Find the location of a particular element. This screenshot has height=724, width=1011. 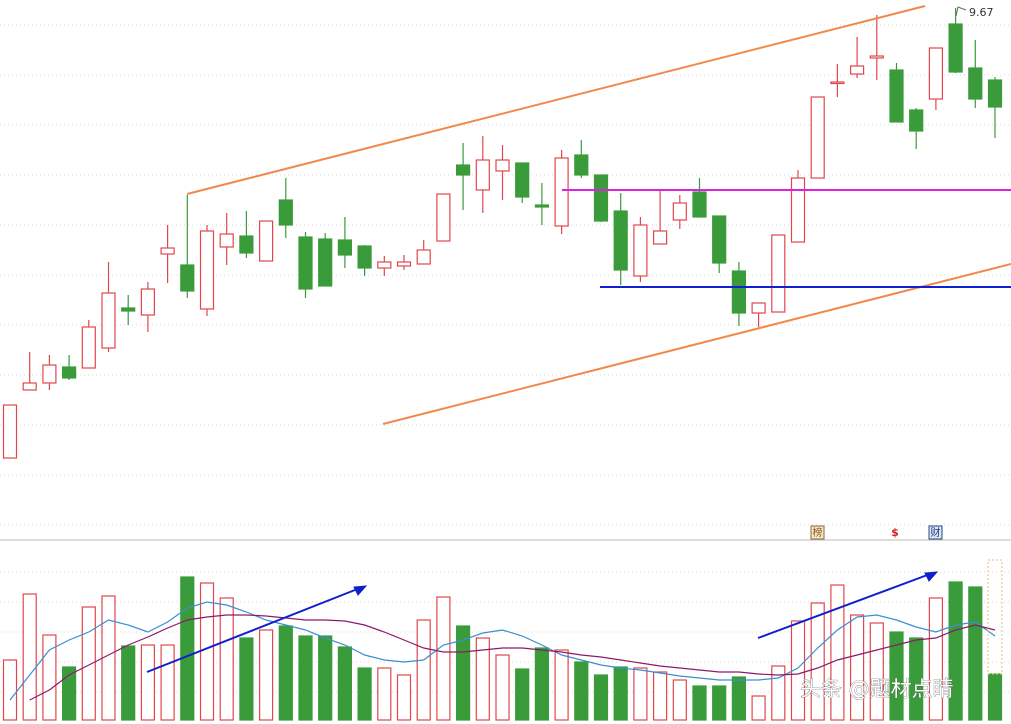

icon: 榜 is located at coordinates (817, 532).